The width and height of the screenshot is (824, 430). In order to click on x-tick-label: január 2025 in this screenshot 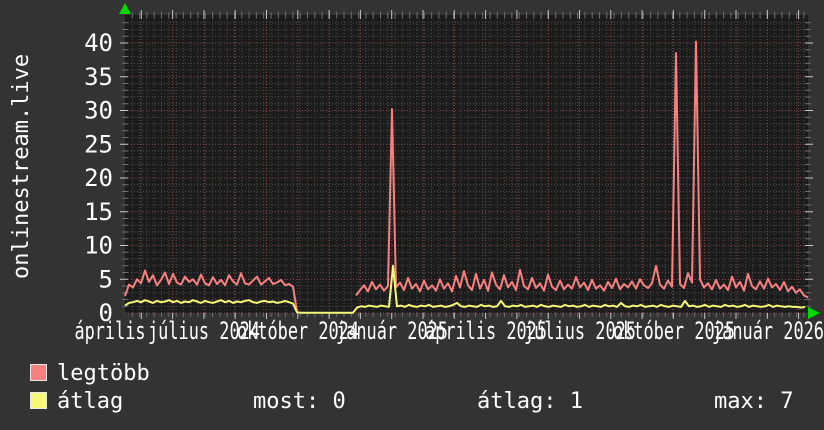, I will do `click(392, 331)`.